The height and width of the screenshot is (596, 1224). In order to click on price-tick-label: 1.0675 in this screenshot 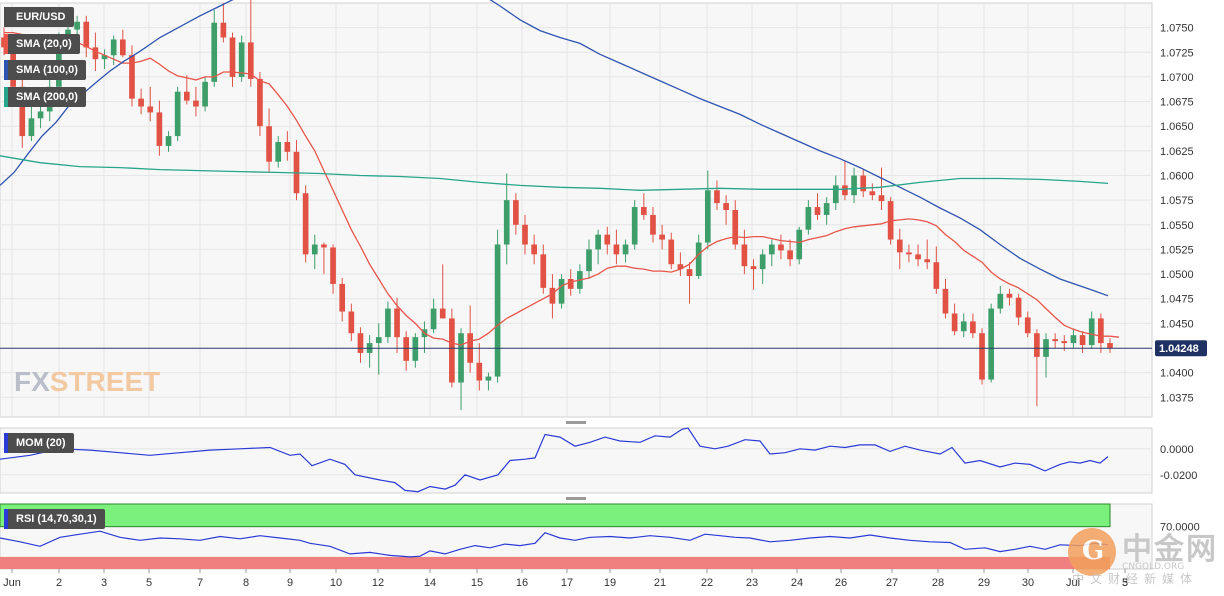, I will do `click(1177, 103)`.